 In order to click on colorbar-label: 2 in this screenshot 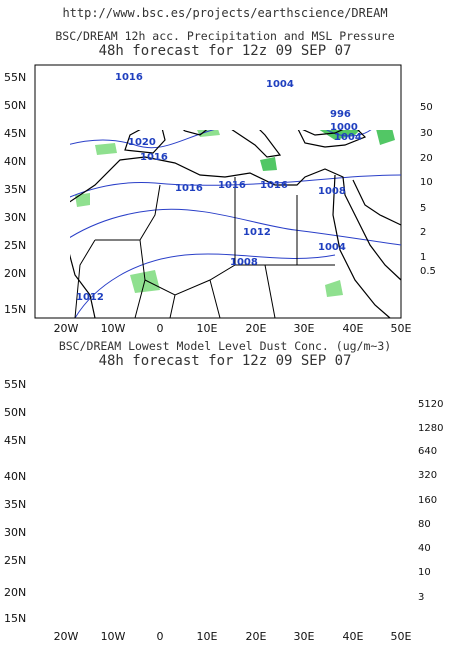, I will do `click(423, 232)`.